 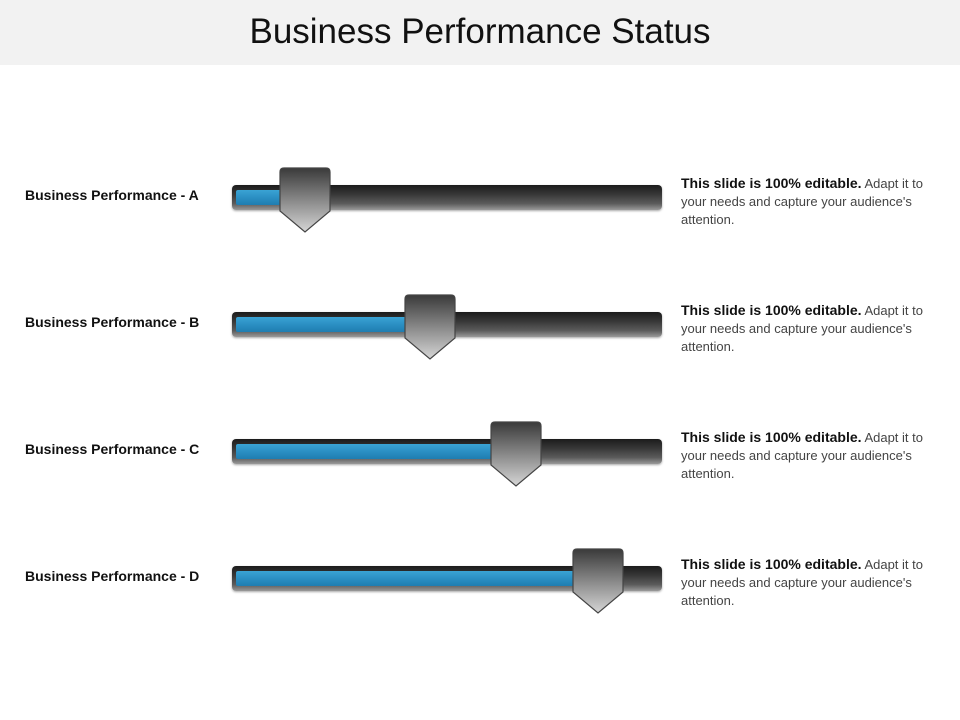 What do you see at coordinates (112, 576) in the screenshot?
I see `slider-label: Business Performance - D` at bounding box center [112, 576].